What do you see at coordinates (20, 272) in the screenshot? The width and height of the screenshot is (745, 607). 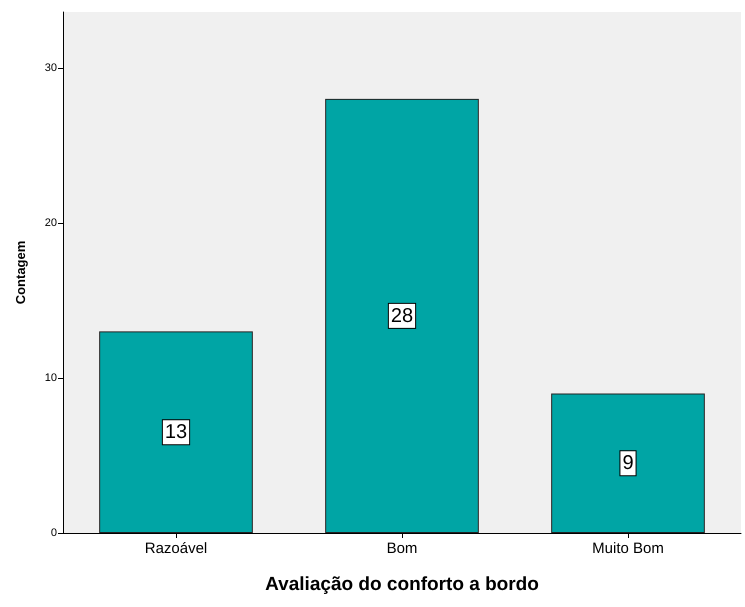 I see `y-axis-title: Contagem` at bounding box center [20, 272].